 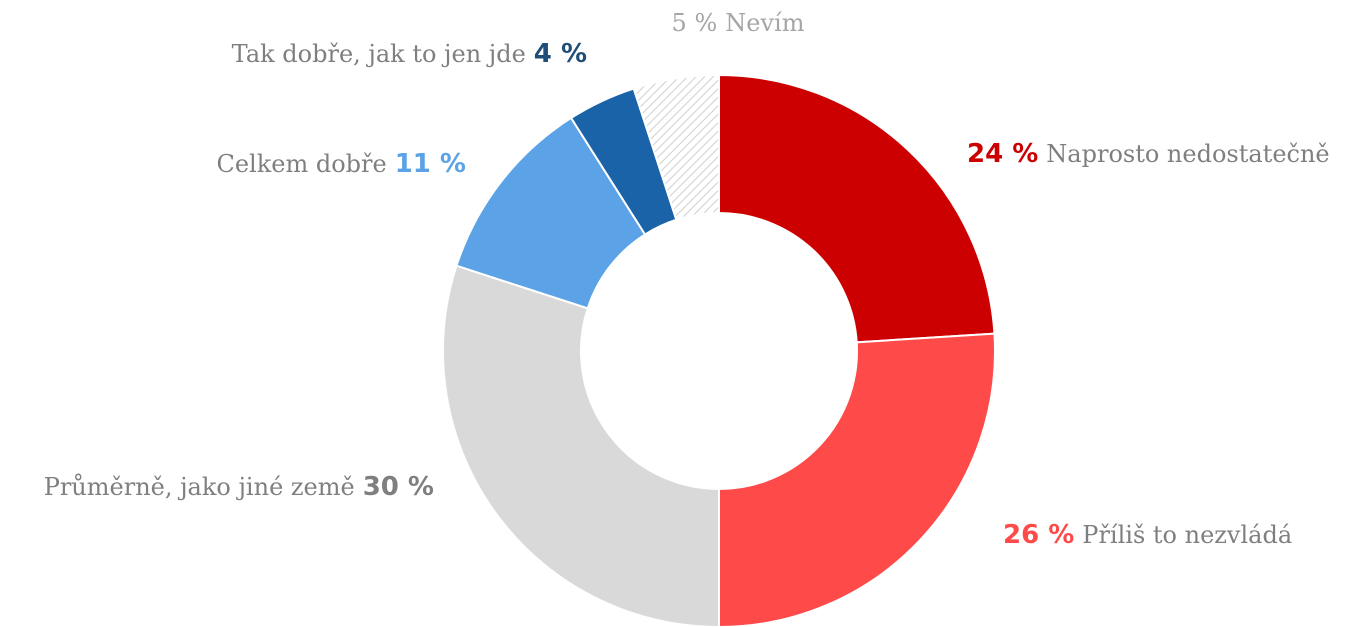 I want to click on slice-name-prilis-to-nezvlada: Příliš to nezvládá, so click(x=1187, y=535).